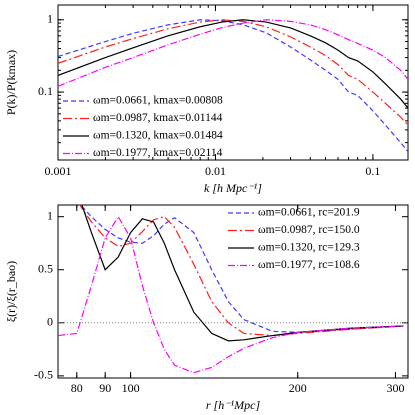  Describe the element at coordinates (105, 388) in the screenshot. I see `x-tick-label: 90` at that location.